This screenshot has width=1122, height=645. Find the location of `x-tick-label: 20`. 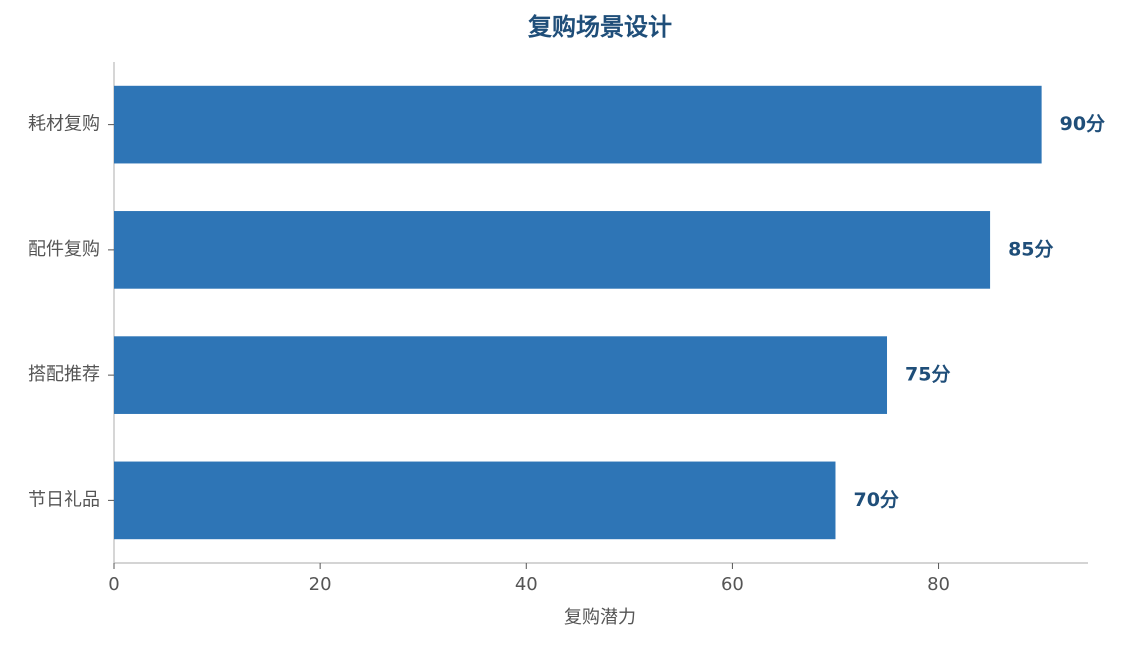

x-tick-label: 20 is located at coordinates (320, 584).